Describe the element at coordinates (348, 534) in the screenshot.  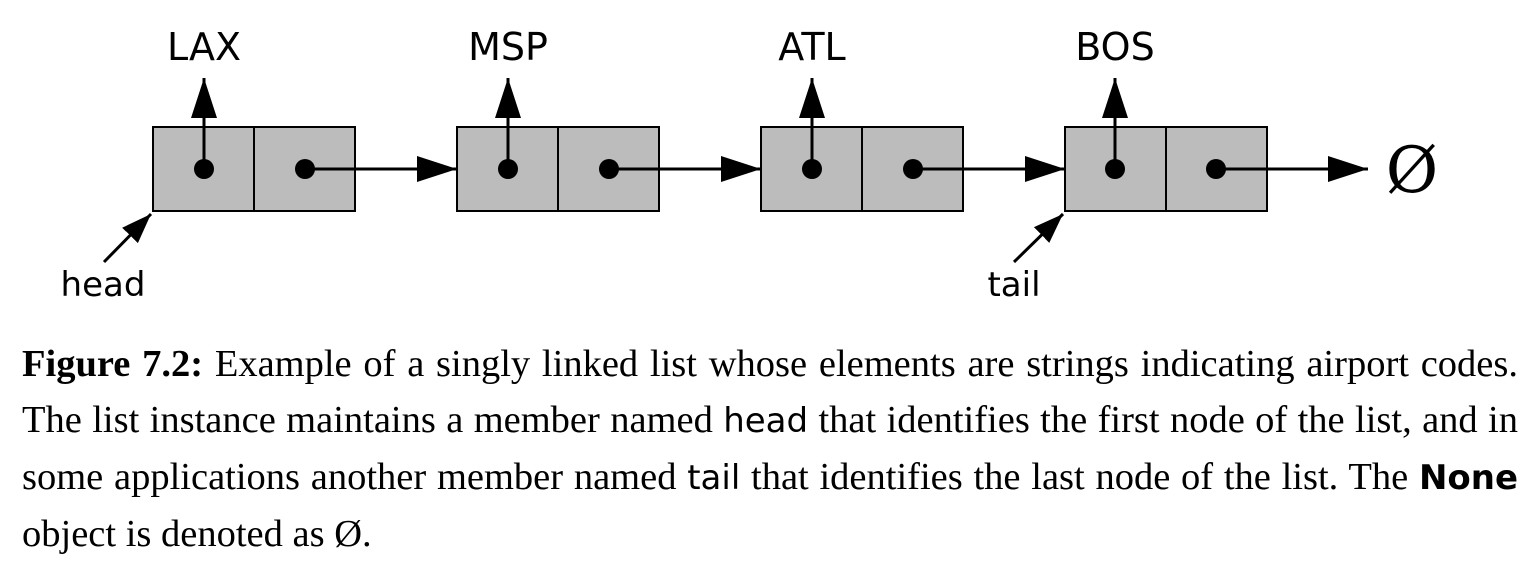
I see `caption-null-symbol: Ø` at that location.